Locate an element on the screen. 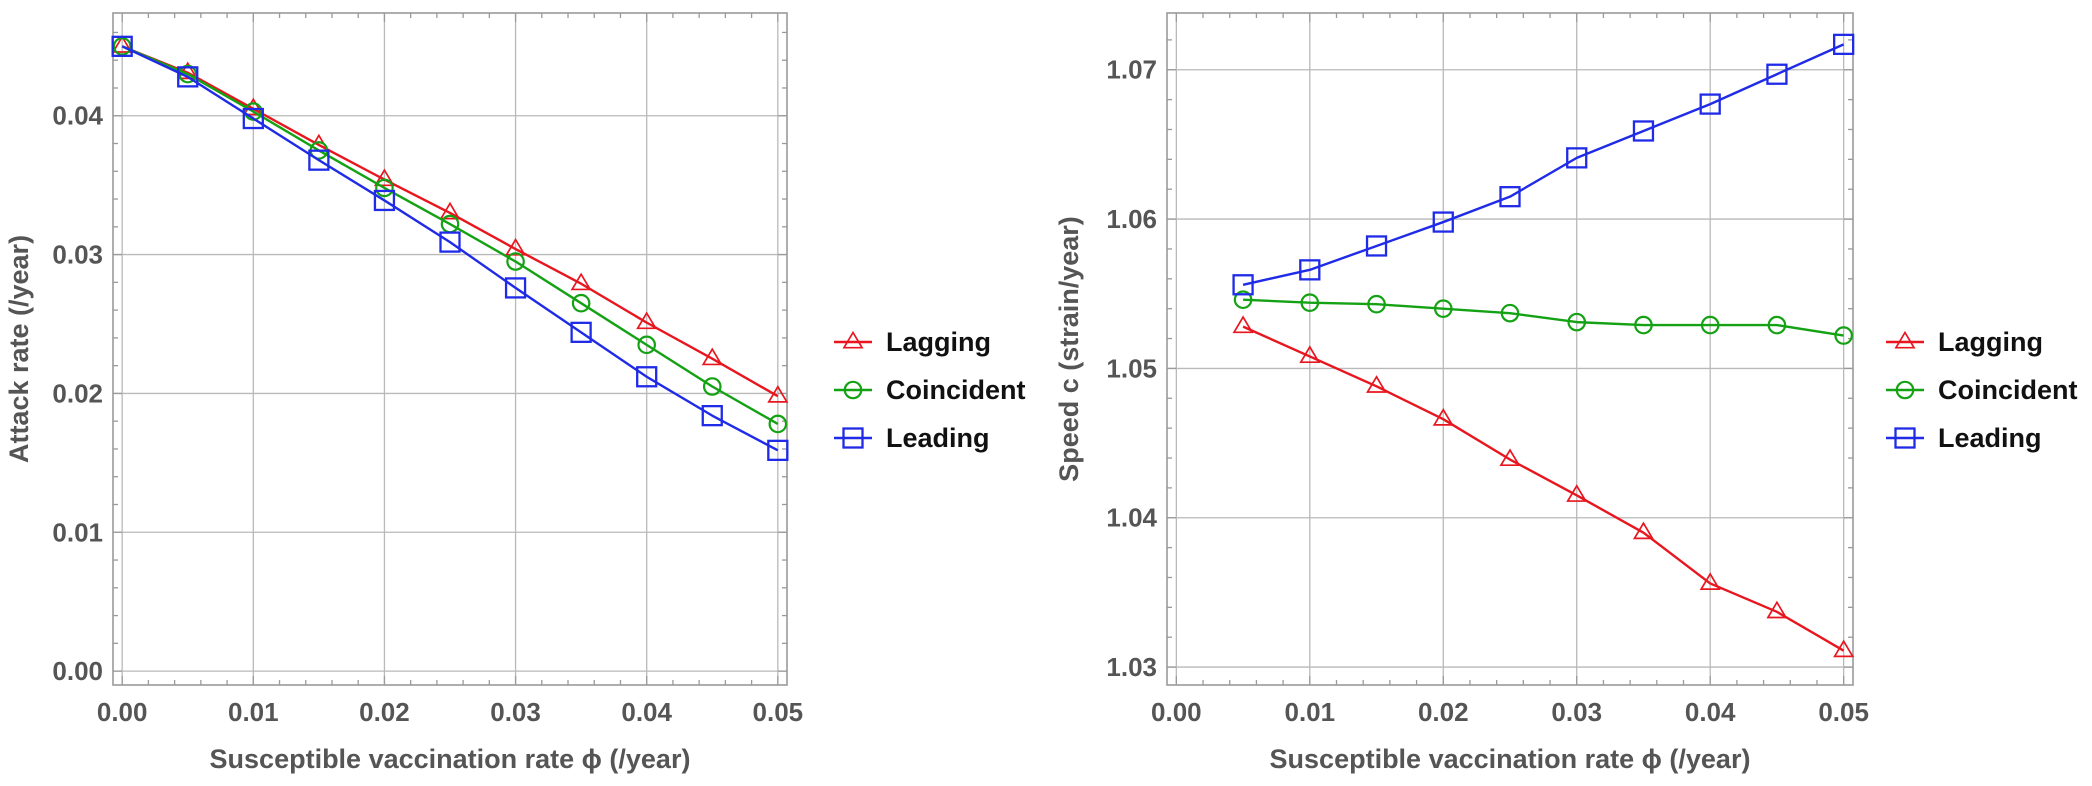  leading-series-line is located at coordinates (1543, 164).